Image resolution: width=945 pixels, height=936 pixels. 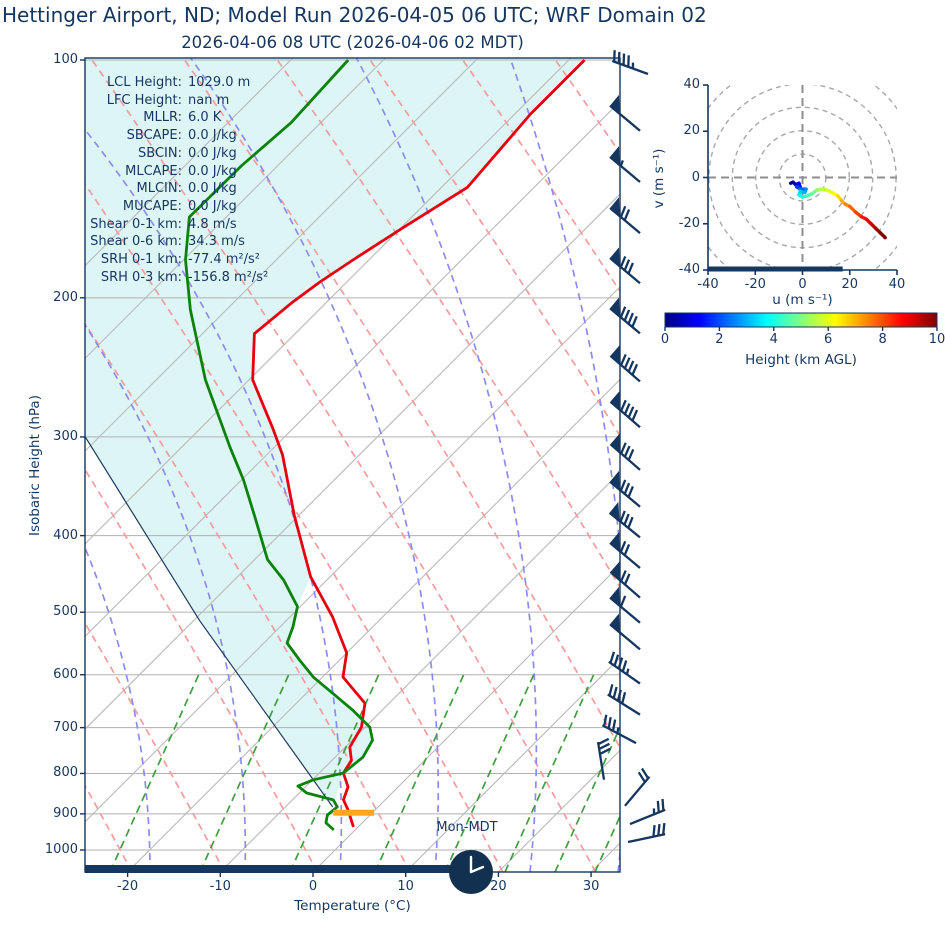 I want to click on wind-barb-column, so click(x=631, y=447).